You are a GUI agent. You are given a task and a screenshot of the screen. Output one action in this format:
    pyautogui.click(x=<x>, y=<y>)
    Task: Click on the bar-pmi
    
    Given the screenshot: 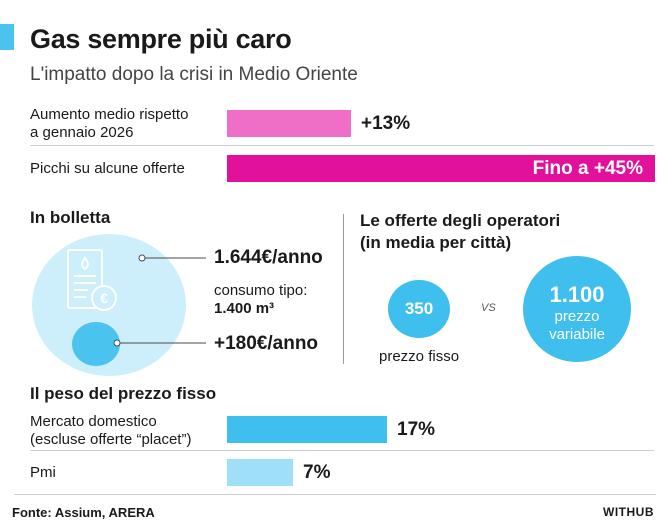 What is the action you would take?
    pyautogui.click(x=260, y=472)
    